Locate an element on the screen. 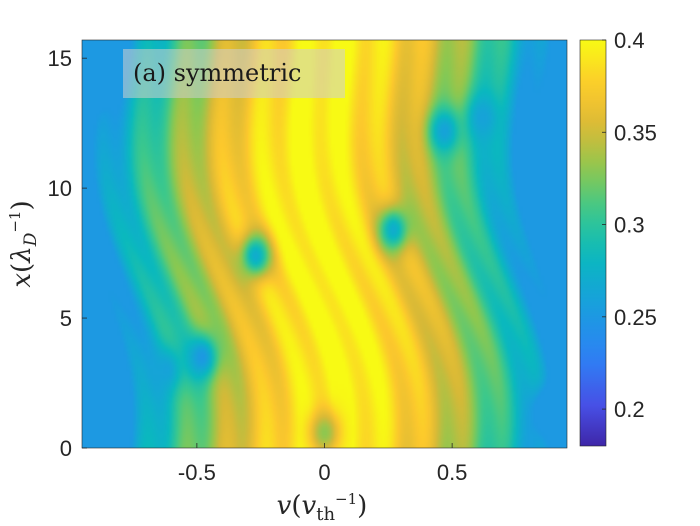  annotation-text: (a) symmetric is located at coordinates (217, 73).